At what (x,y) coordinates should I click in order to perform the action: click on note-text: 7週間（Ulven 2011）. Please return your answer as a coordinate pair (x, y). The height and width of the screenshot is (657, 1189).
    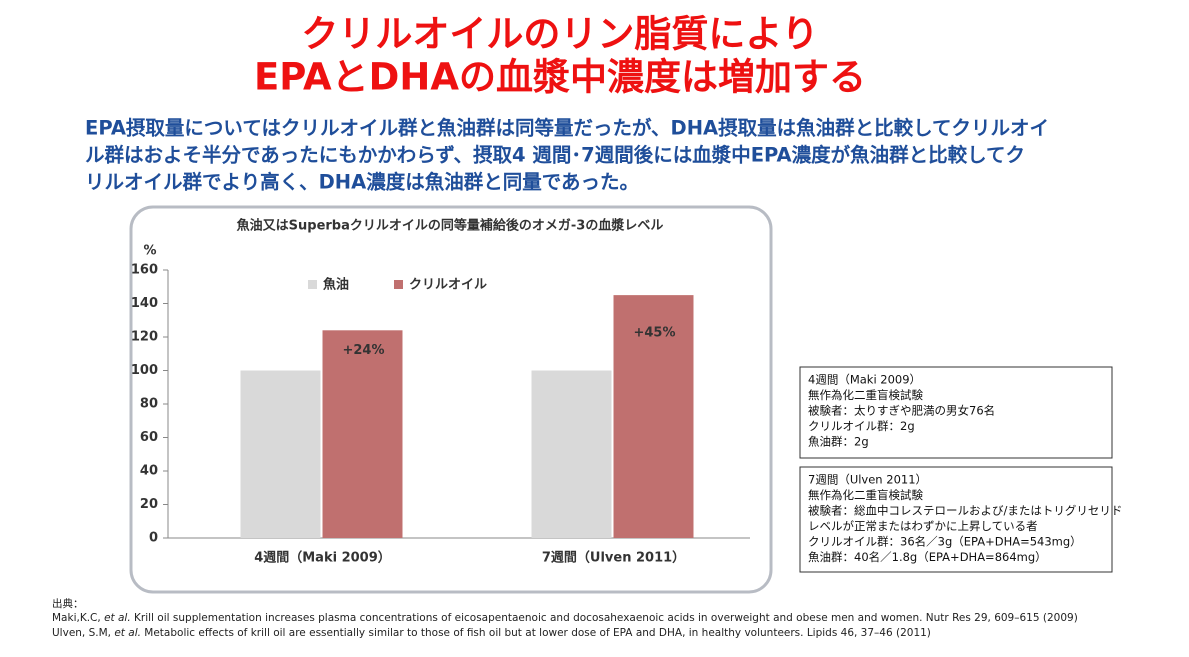
    Looking at the image, I should click on (867, 480).